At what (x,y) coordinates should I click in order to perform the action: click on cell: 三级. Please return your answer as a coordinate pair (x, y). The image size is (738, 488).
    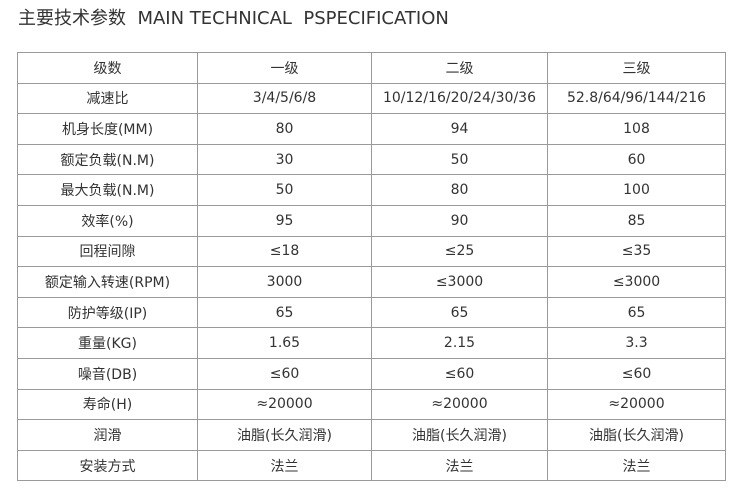
    Looking at the image, I should click on (636, 68).